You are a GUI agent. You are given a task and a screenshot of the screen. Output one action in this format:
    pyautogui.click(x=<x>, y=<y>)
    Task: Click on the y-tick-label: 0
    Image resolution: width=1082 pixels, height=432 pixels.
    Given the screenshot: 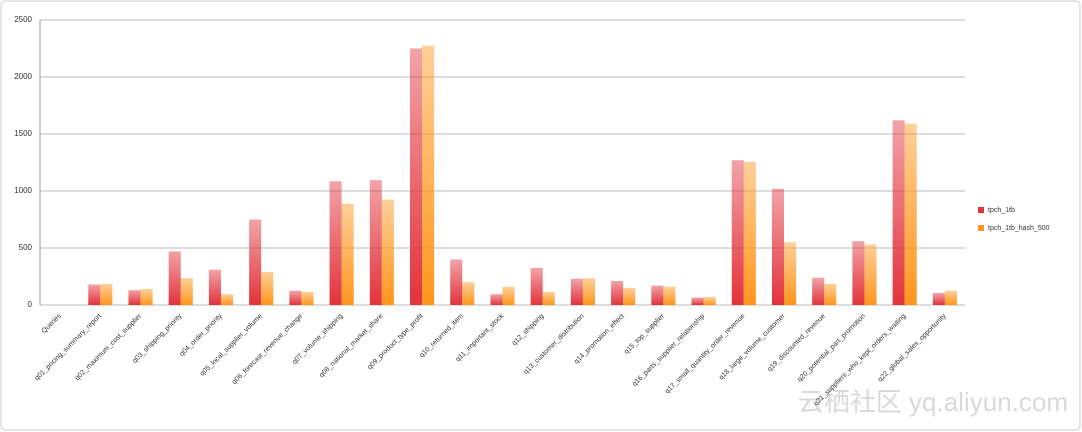 What is the action you would take?
    pyautogui.click(x=30, y=304)
    